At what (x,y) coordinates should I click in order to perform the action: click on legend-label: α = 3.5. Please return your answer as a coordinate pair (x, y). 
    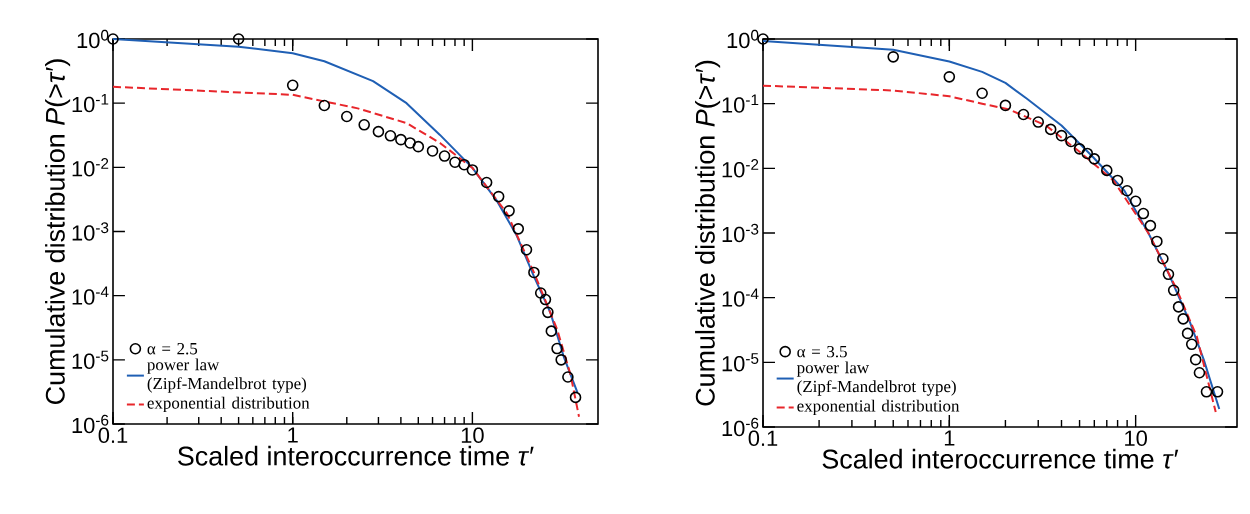
    Looking at the image, I should click on (822, 351).